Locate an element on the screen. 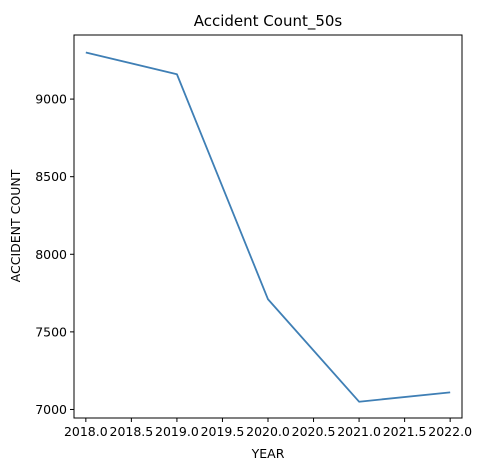 The width and height of the screenshot is (478, 470). x-tick-label: 2018.0 is located at coordinates (86, 431).